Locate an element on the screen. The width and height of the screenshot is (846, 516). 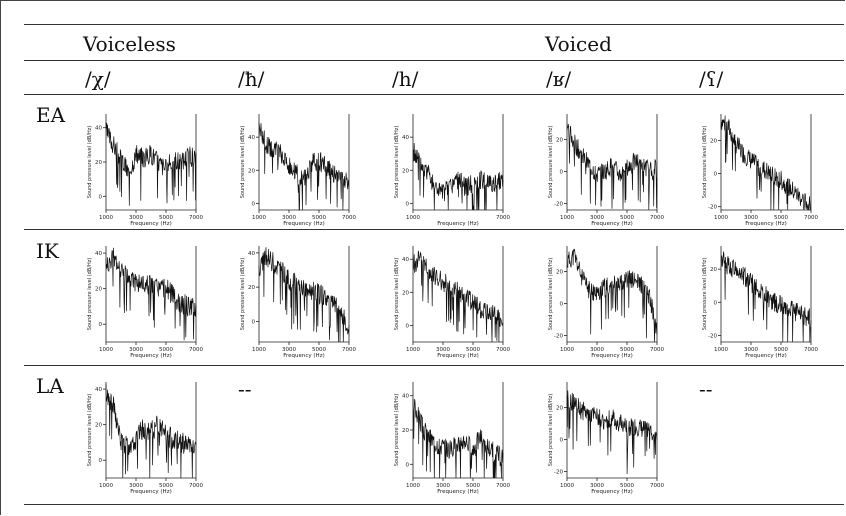
group-header-rule is located at coordinates (434, 60).